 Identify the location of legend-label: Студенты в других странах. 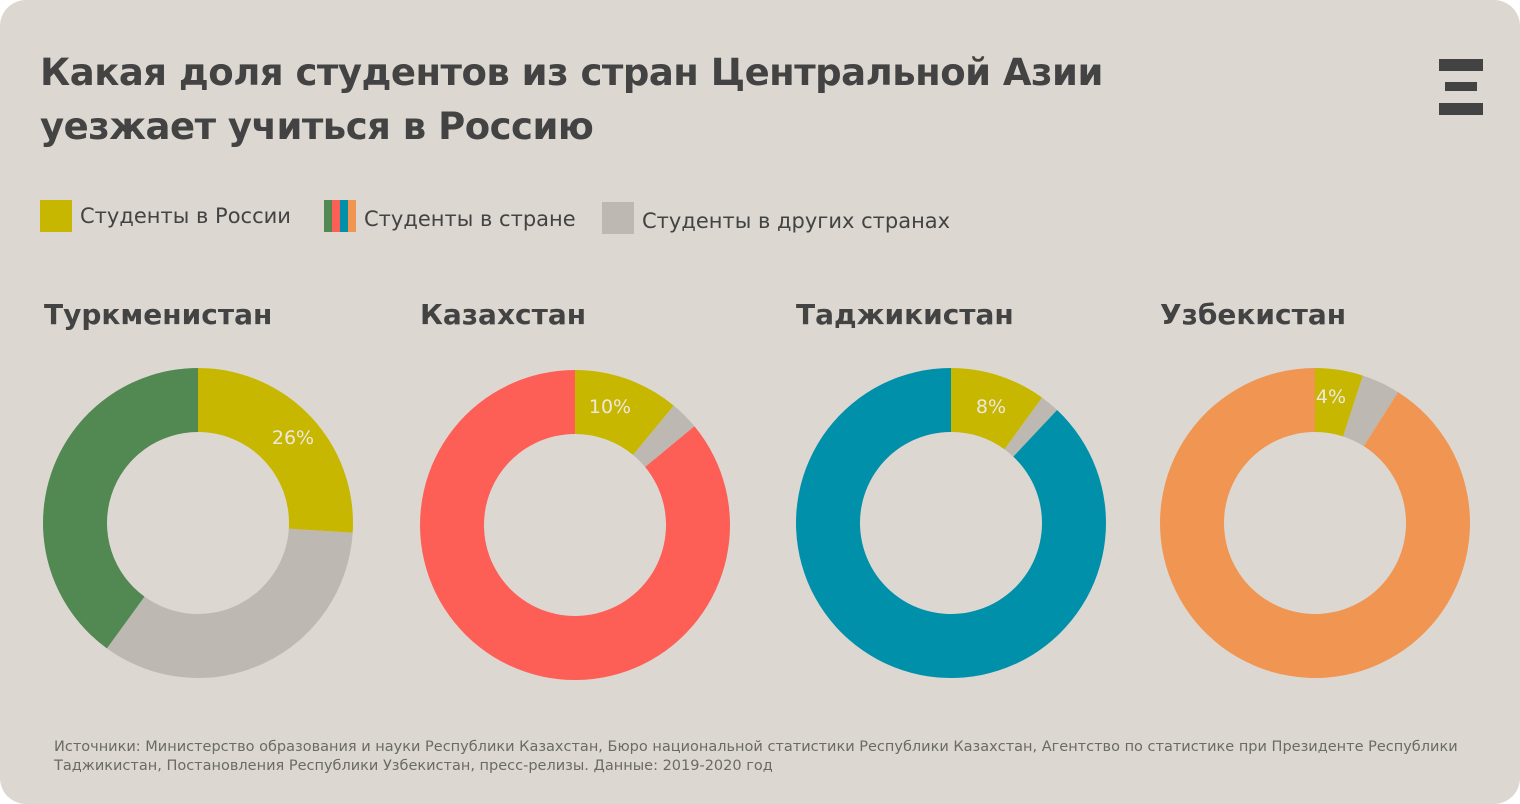
(796, 221).